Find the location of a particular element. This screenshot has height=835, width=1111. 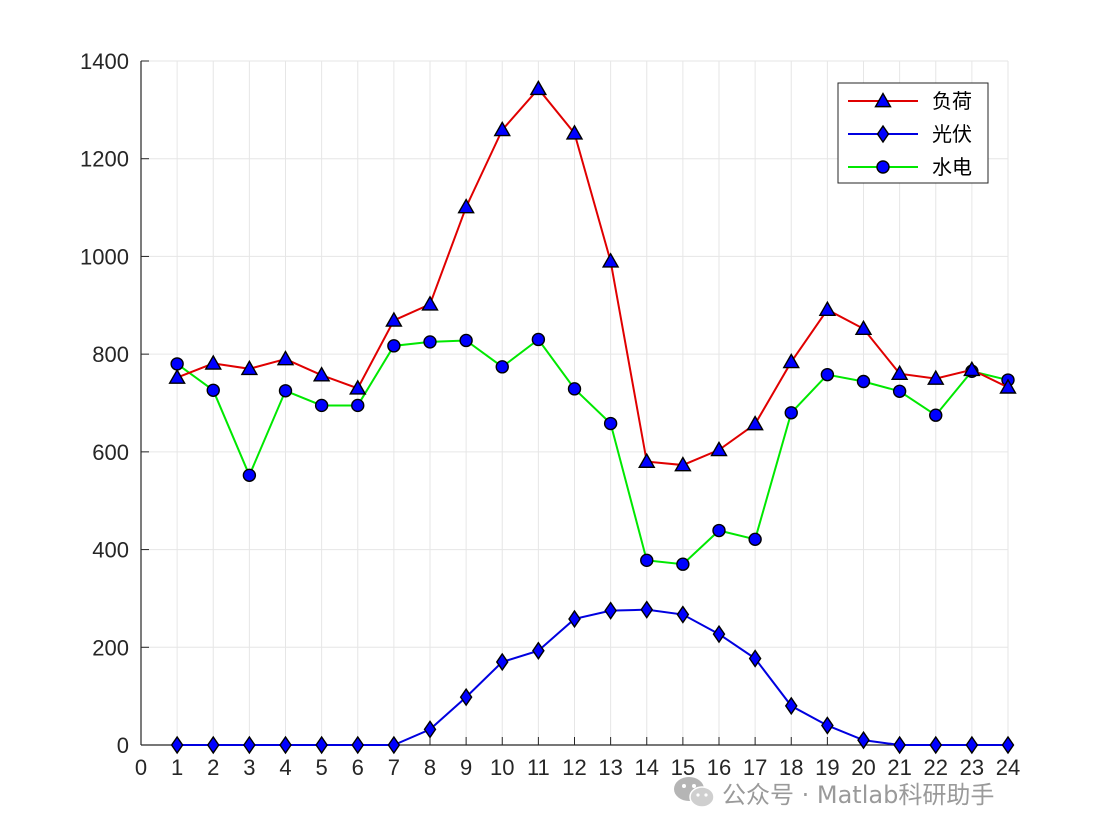

wechat-icon is located at coordinates (694, 792).